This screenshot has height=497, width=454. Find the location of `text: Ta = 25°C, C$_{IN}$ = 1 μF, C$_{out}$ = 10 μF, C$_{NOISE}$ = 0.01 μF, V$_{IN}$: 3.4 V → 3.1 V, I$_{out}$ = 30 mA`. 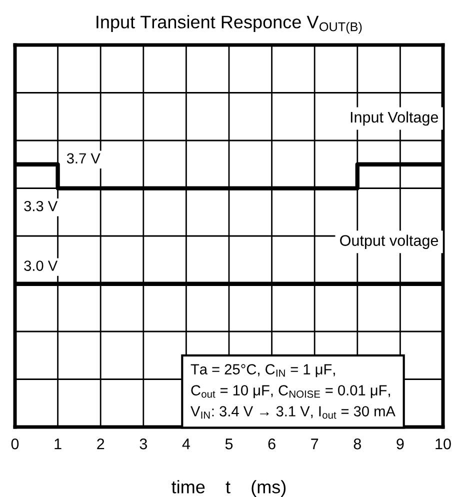

text: Ta = 25°C, C$_{IN}$ = 1 μF, C$_{out}$ = 10 μF, C$_{NOISE}$ = 0.01 μF, V$_{IN}$: 3.4 V → 3.1 V, I$_{out}$ = 30 mA is located at coordinates (293, 391).